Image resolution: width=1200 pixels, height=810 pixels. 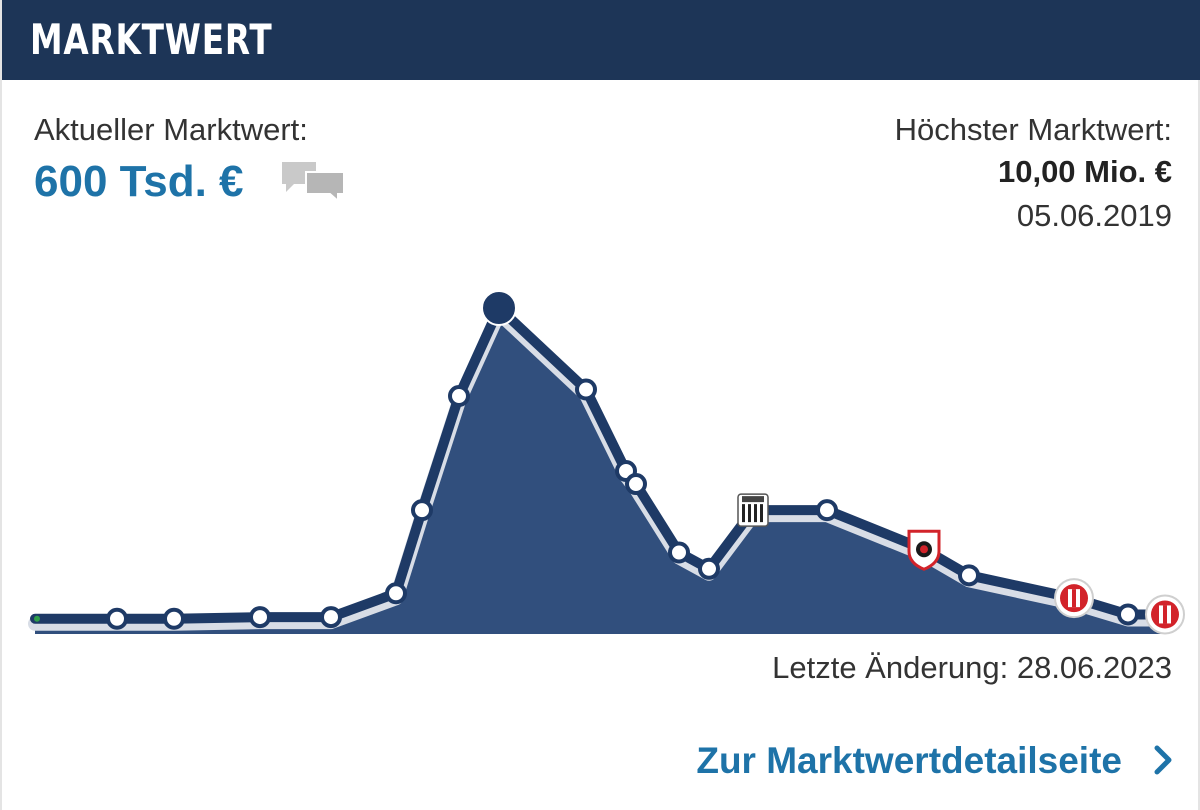 I want to click on club-crest-black-white-icon, so click(x=753, y=510).